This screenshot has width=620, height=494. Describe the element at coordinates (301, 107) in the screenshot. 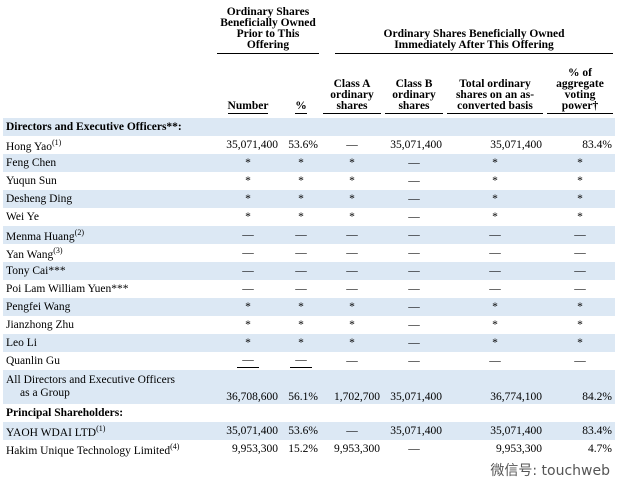

I see `column-header-text: %` at that location.